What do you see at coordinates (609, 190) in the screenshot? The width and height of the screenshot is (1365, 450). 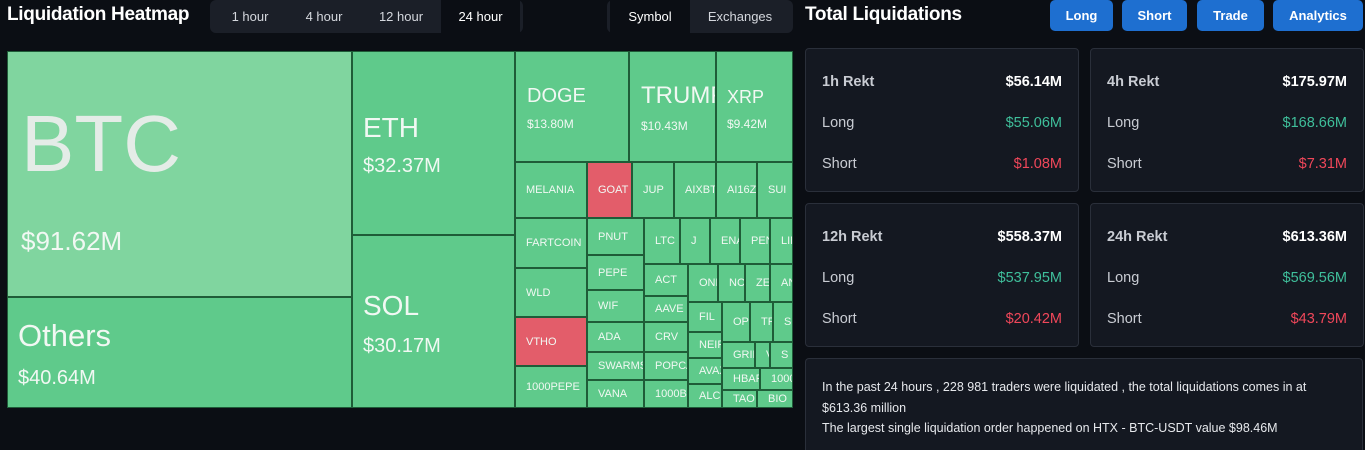 I see `tile: GOAT` at bounding box center [609, 190].